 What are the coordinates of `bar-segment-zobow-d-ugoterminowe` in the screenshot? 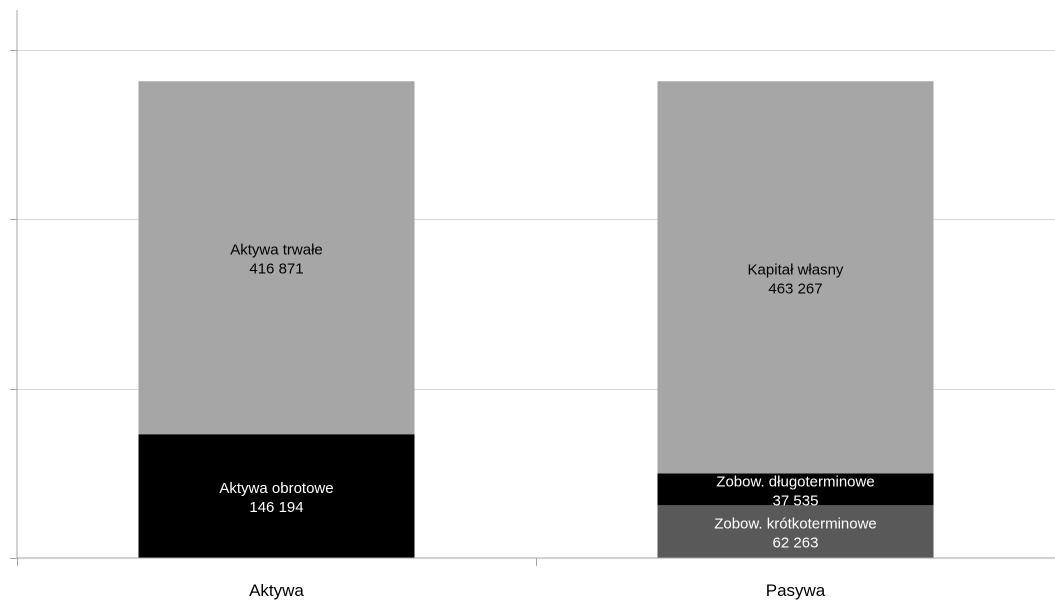 It's located at (795, 489).